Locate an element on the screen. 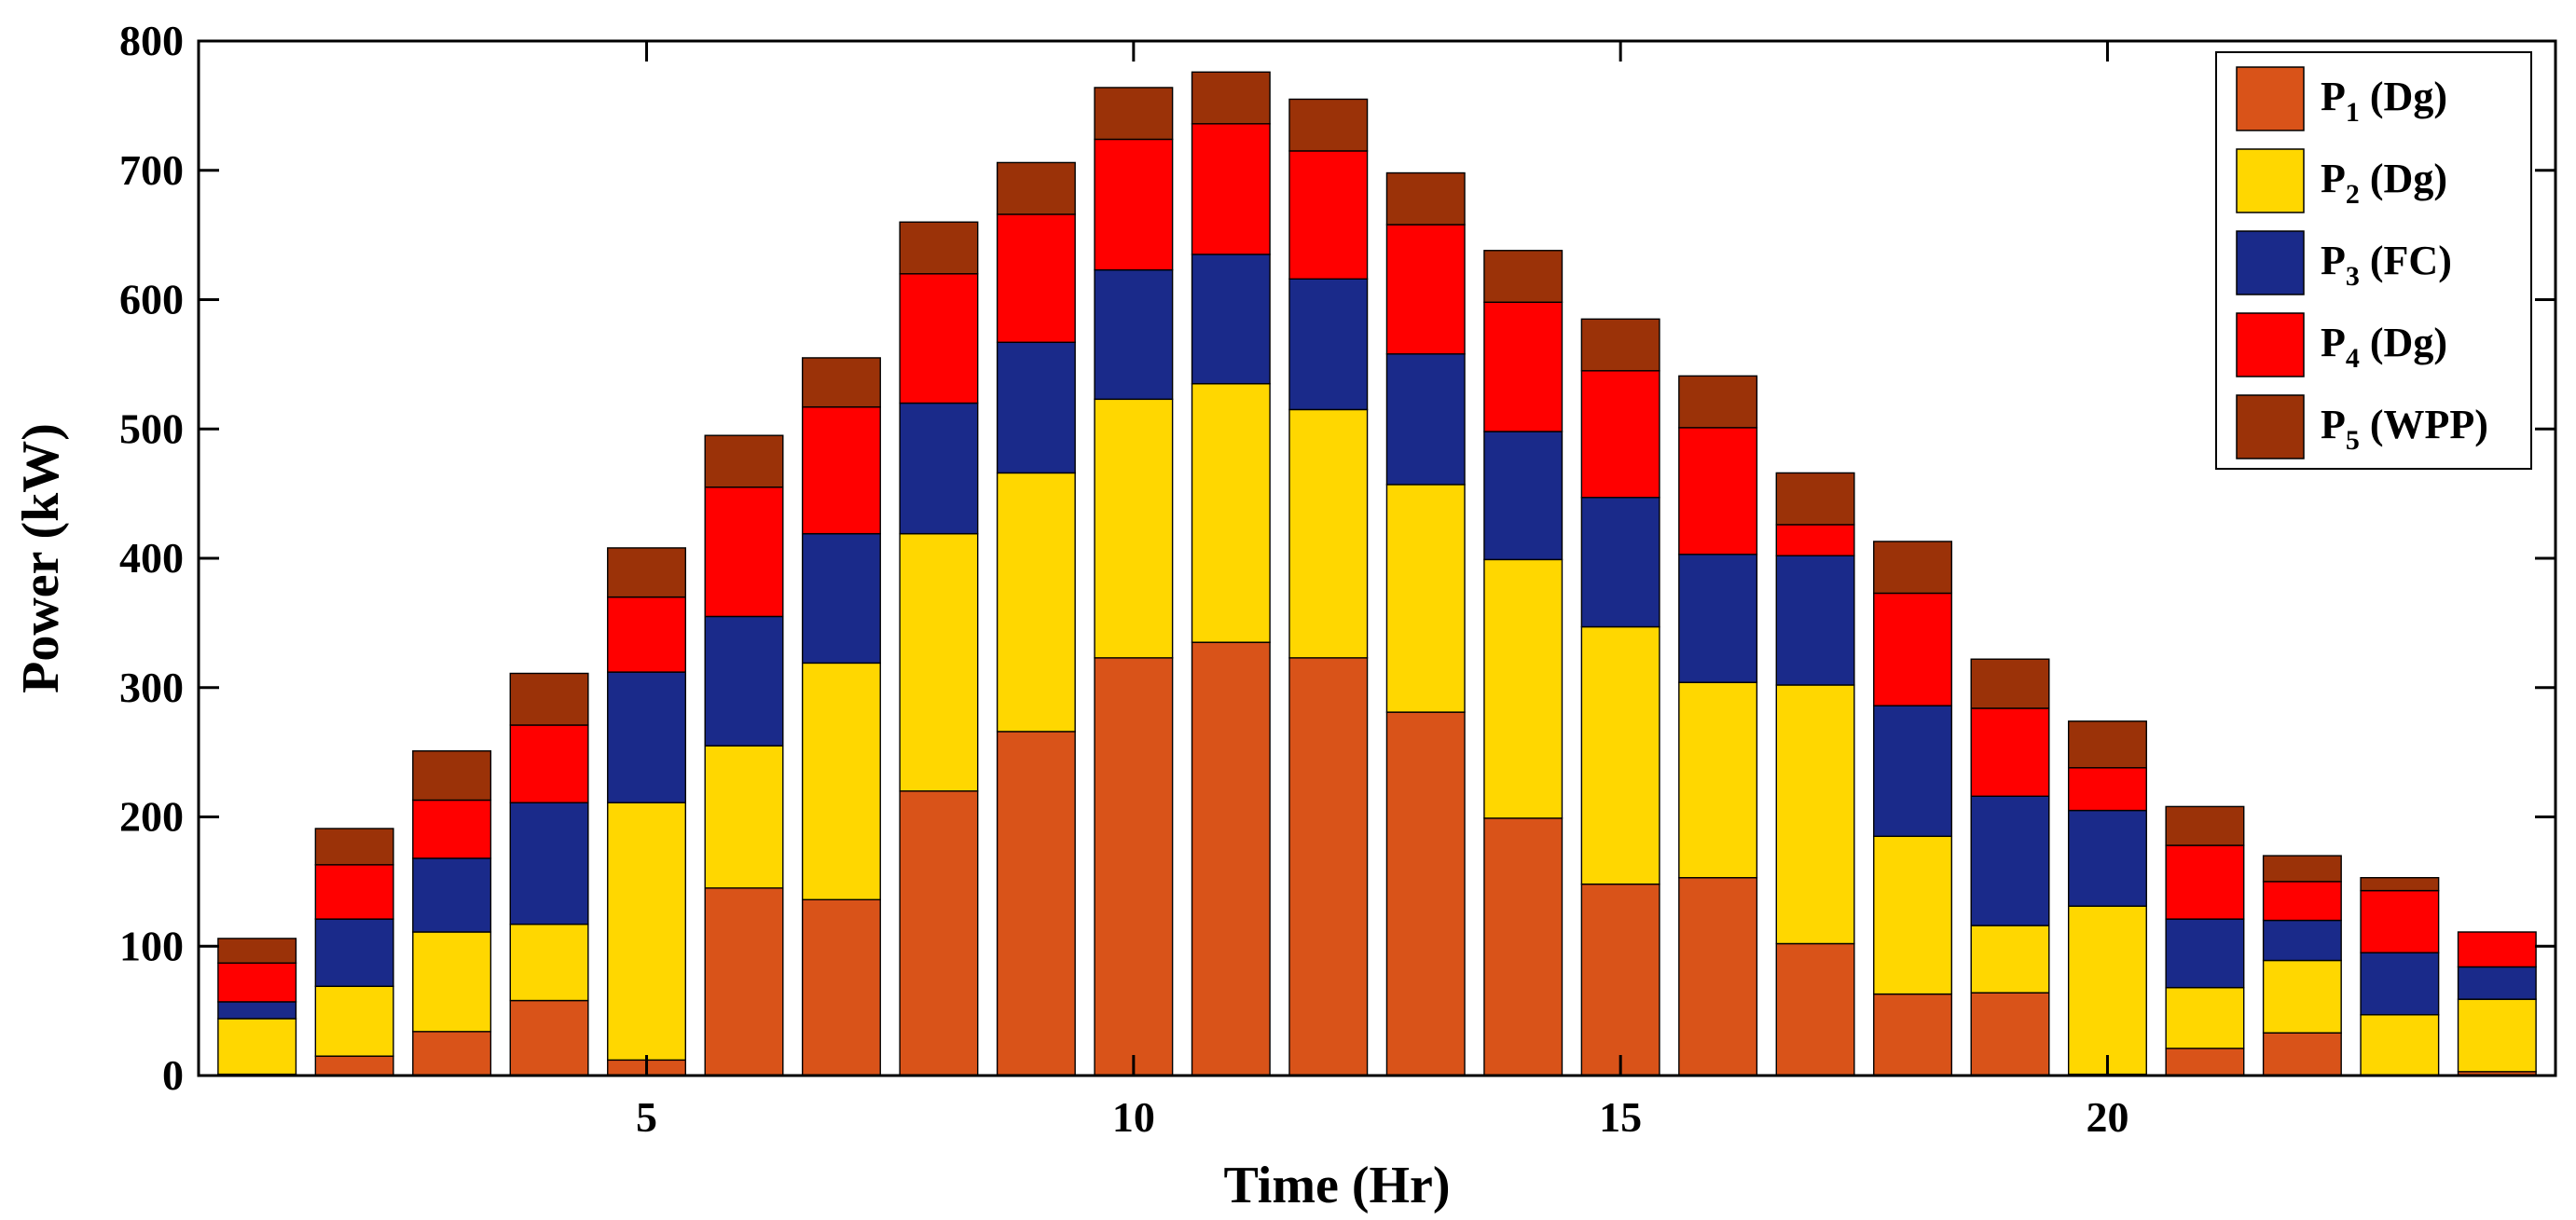 This screenshot has width=2576, height=1220. bar-hour-16-p3 is located at coordinates (1718, 618).